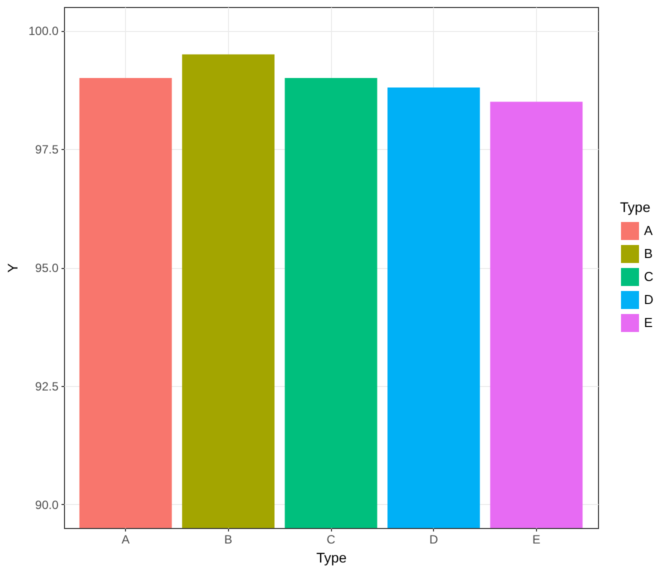 The height and width of the screenshot is (575, 671). What do you see at coordinates (649, 299) in the screenshot?
I see `legend-label: D` at bounding box center [649, 299].